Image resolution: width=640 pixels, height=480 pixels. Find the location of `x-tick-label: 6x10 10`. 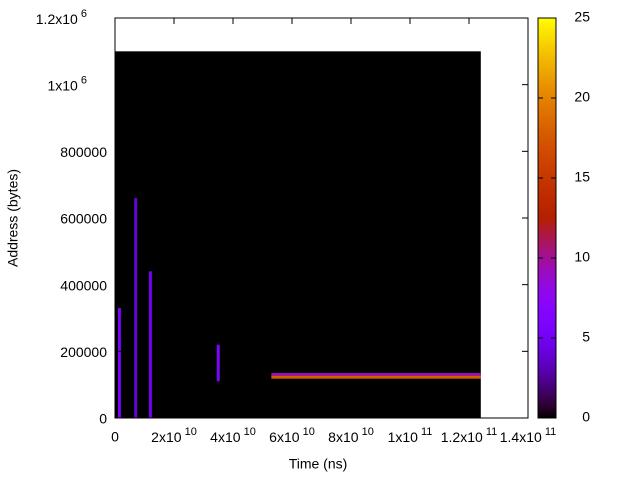

x-tick-label: 6x10 10 is located at coordinates (292, 435).